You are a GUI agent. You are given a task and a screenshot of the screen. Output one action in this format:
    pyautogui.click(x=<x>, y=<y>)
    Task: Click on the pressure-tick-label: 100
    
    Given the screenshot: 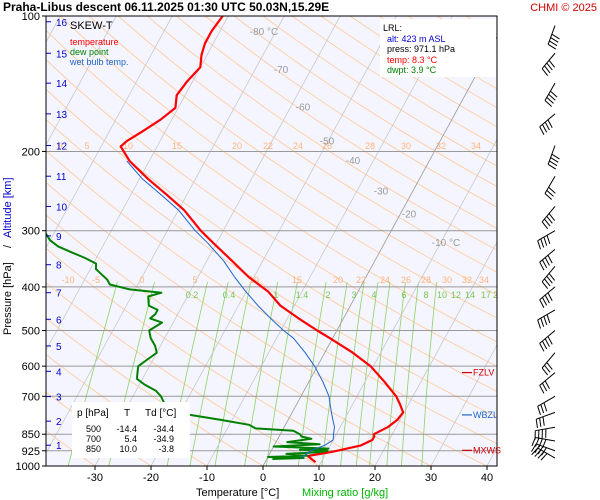 What is the action you would take?
    pyautogui.click(x=31, y=17)
    